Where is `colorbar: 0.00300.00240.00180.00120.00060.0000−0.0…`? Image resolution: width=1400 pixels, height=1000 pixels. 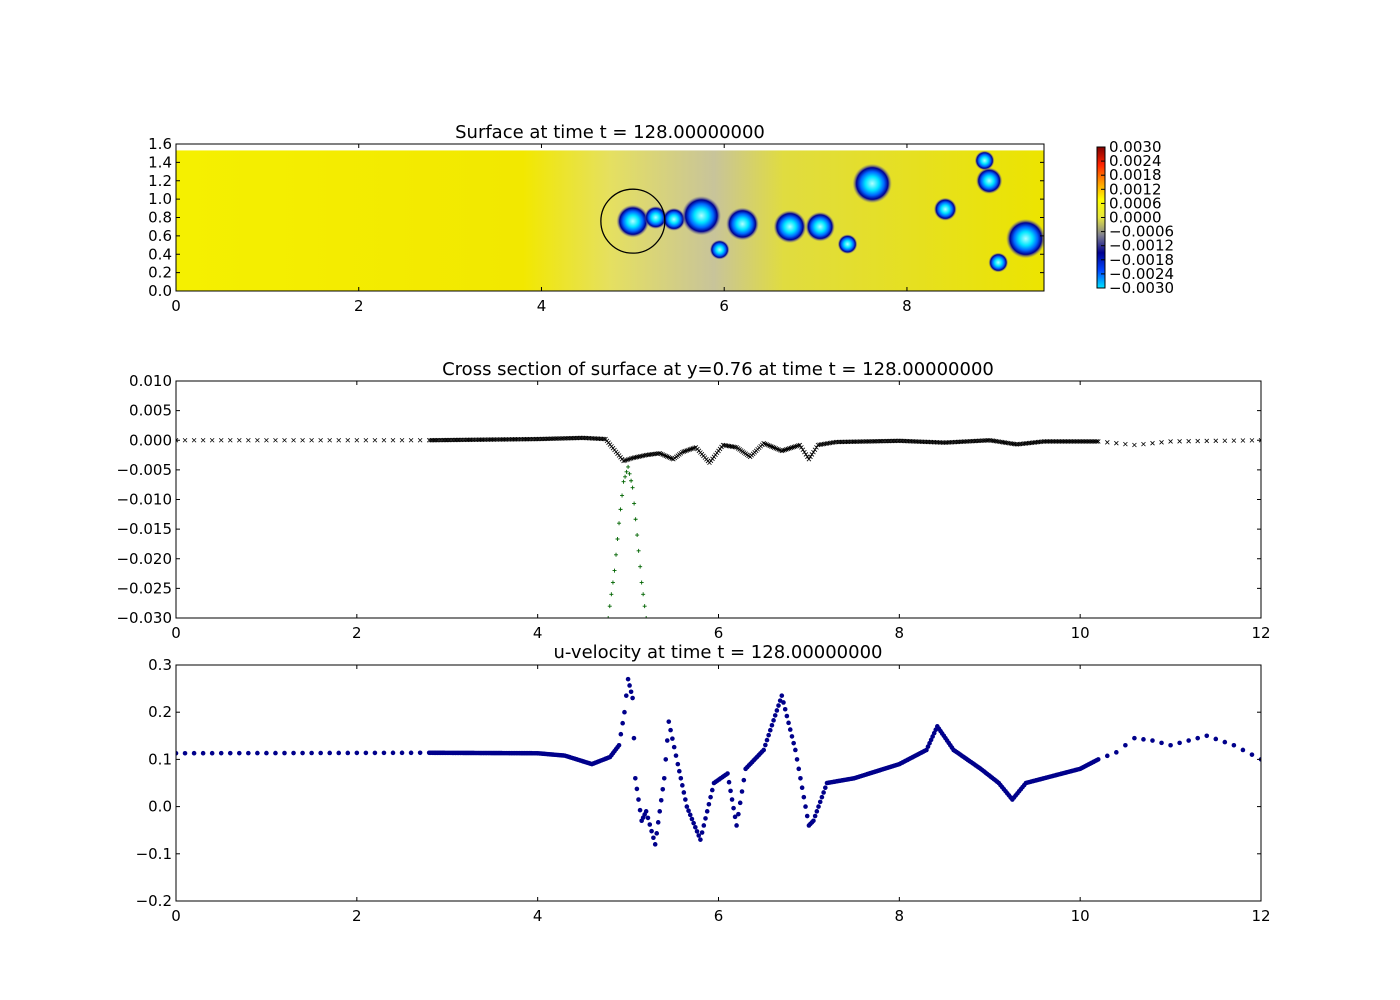
colorbar: 0.00300.00240.00180.00120.00060.0000−0.0… is located at coordinates (1135, 217).